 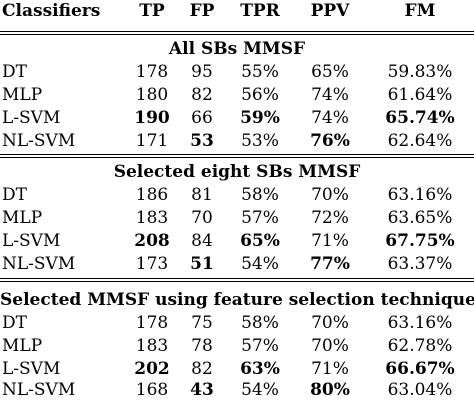 I want to click on ppv-cell: 76%, so click(x=330, y=141).